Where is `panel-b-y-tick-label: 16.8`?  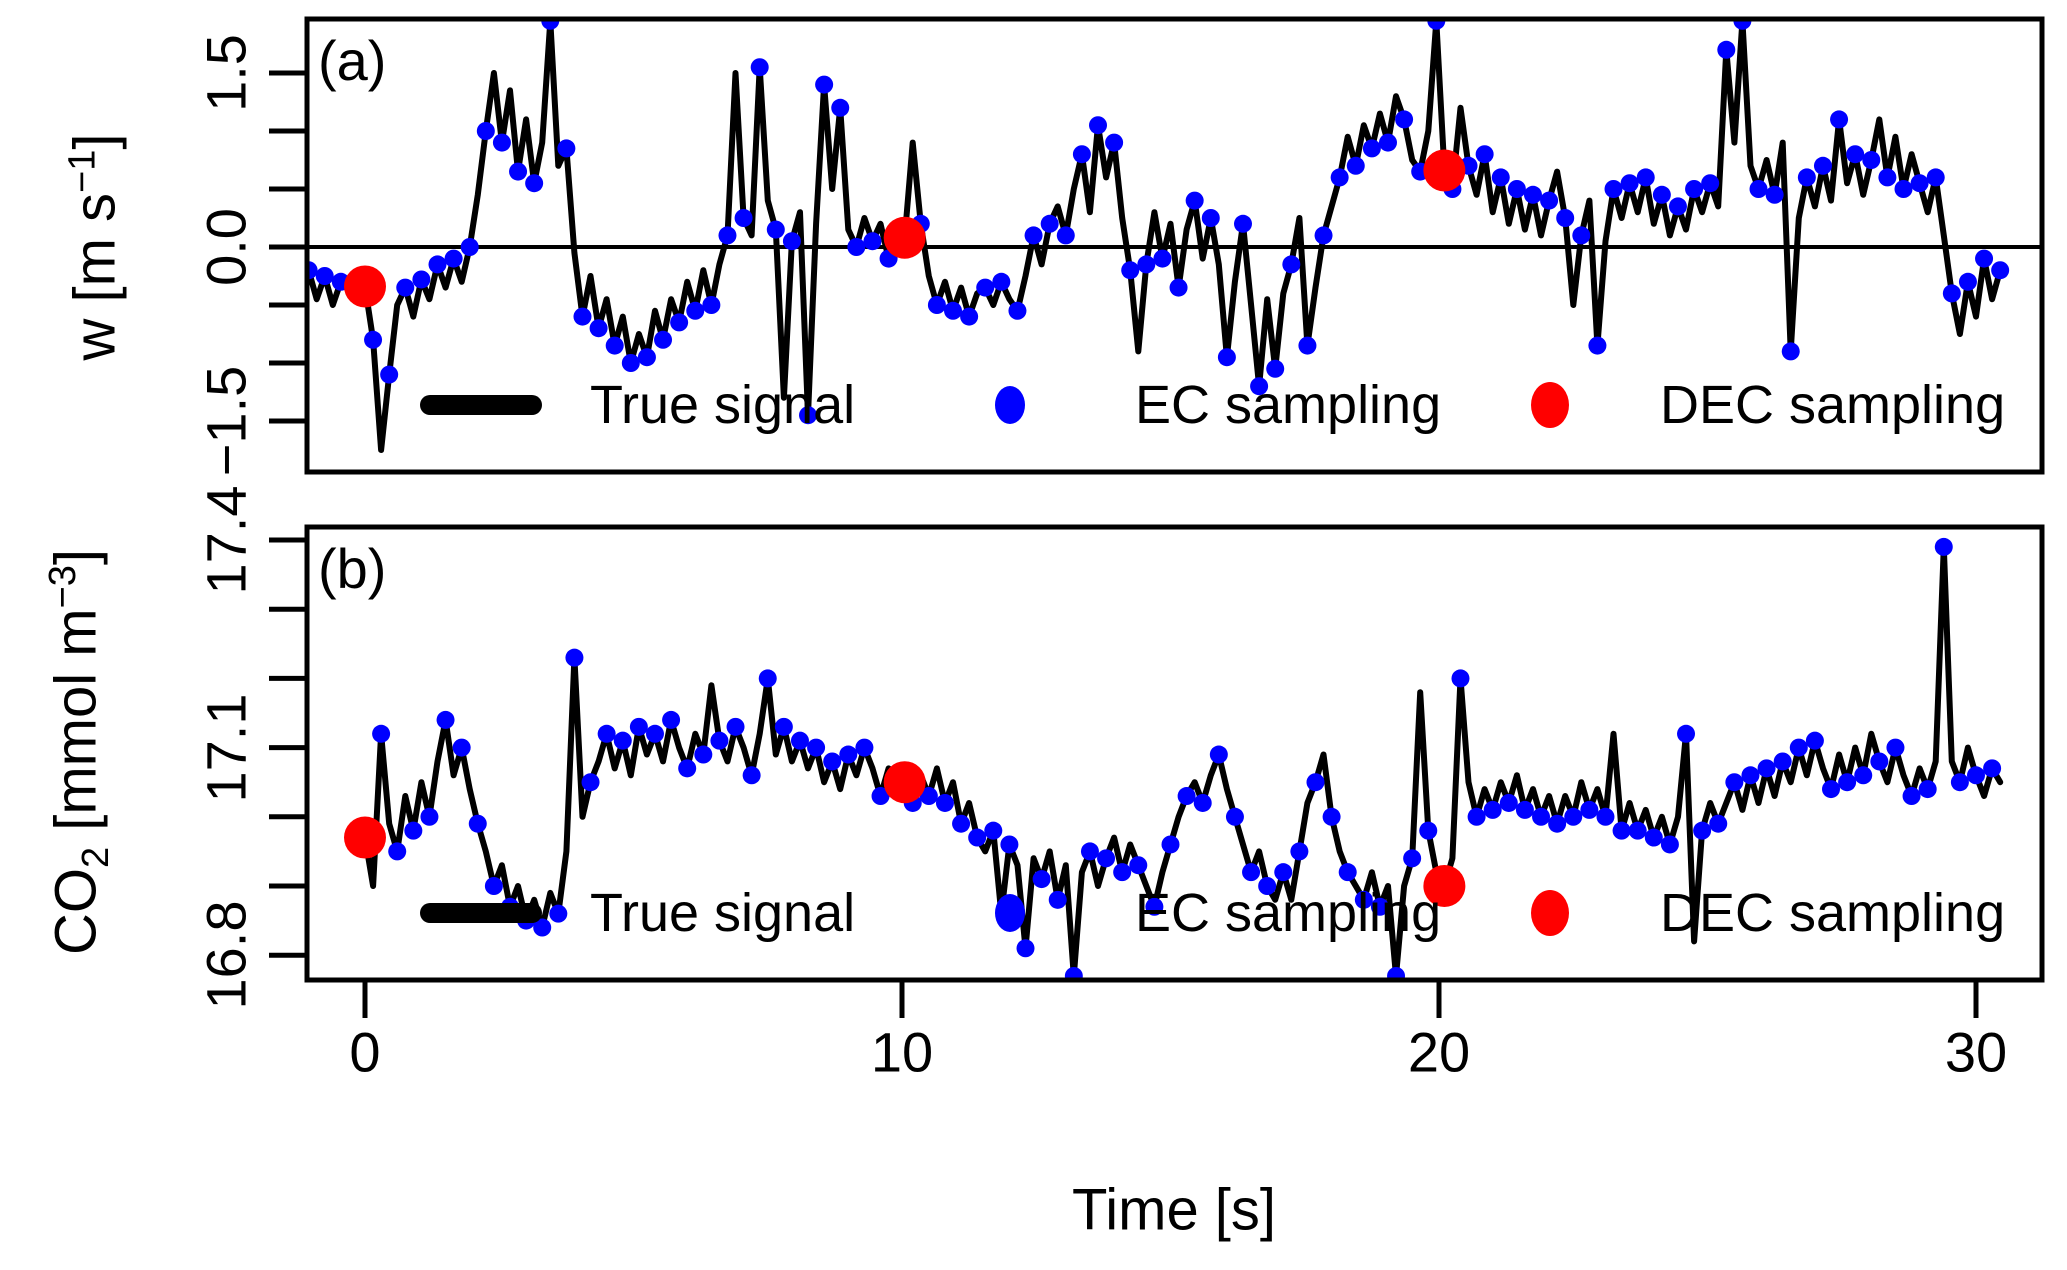 panel-b-y-tick-label: 16.8 is located at coordinates (226, 955).